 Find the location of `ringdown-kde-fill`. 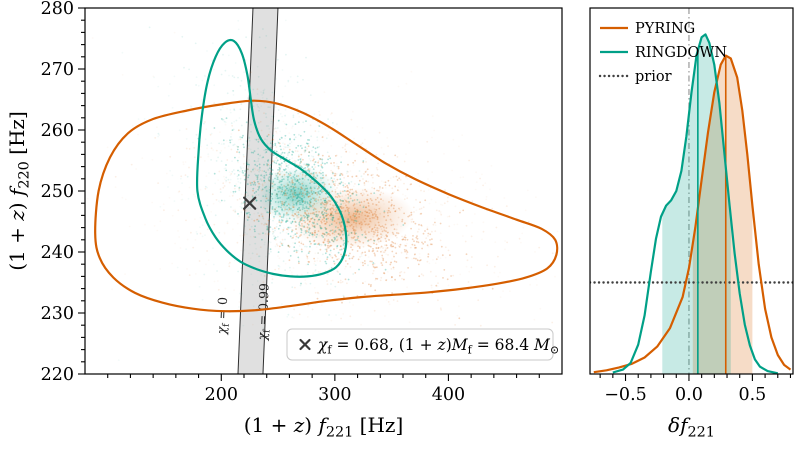

ringdown-kde-fill is located at coordinates (696, 204).